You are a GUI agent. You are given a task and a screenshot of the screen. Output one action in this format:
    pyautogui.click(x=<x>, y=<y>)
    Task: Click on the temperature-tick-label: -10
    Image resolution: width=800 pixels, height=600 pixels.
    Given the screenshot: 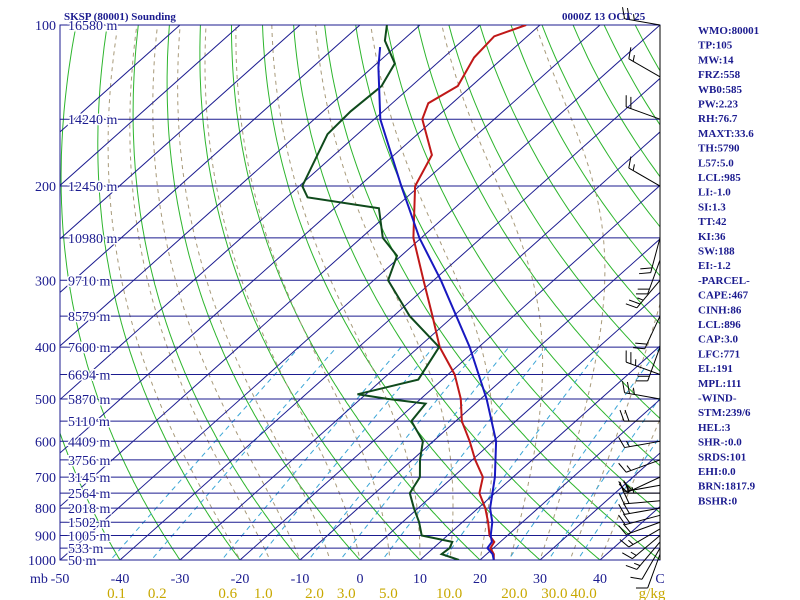 What is the action you would take?
    pyautogui.click(x=300, y=579)
    